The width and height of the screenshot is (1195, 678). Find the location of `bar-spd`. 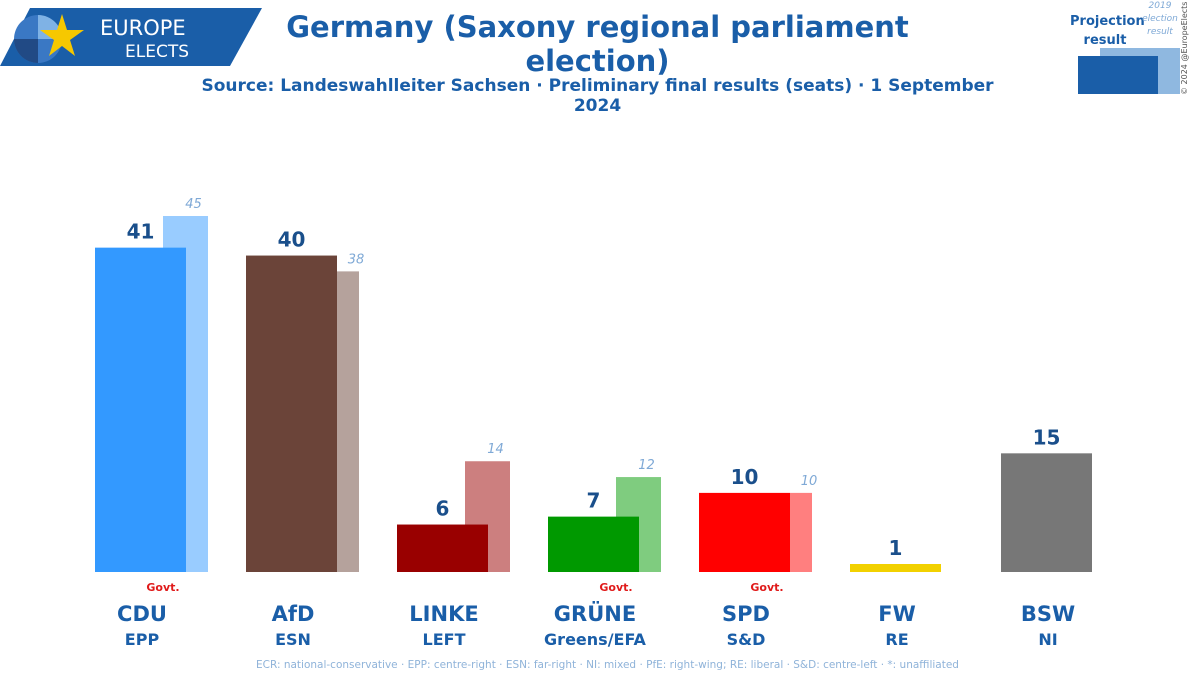

bar-spd is located at coordinates (744, 532).